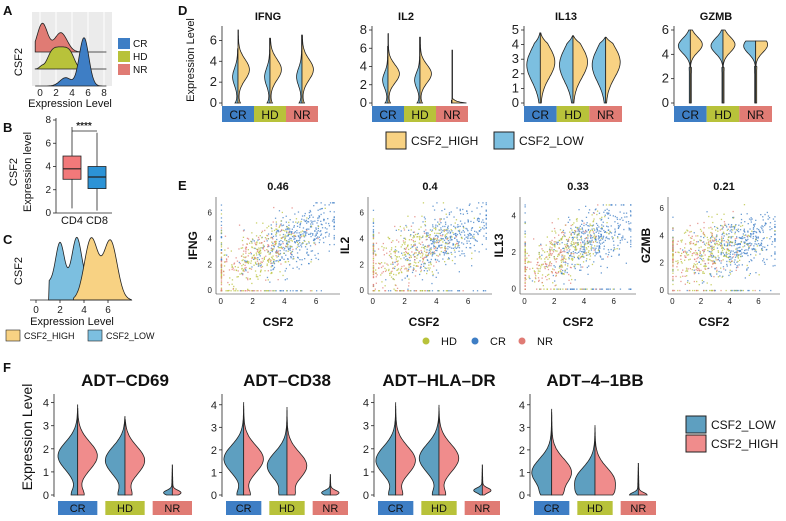 The height and width of the screenshot is (521, 786). Describe the element at coordinates (176, 480) in the screenshot. I see `violin-half-csf2-high` at that location.